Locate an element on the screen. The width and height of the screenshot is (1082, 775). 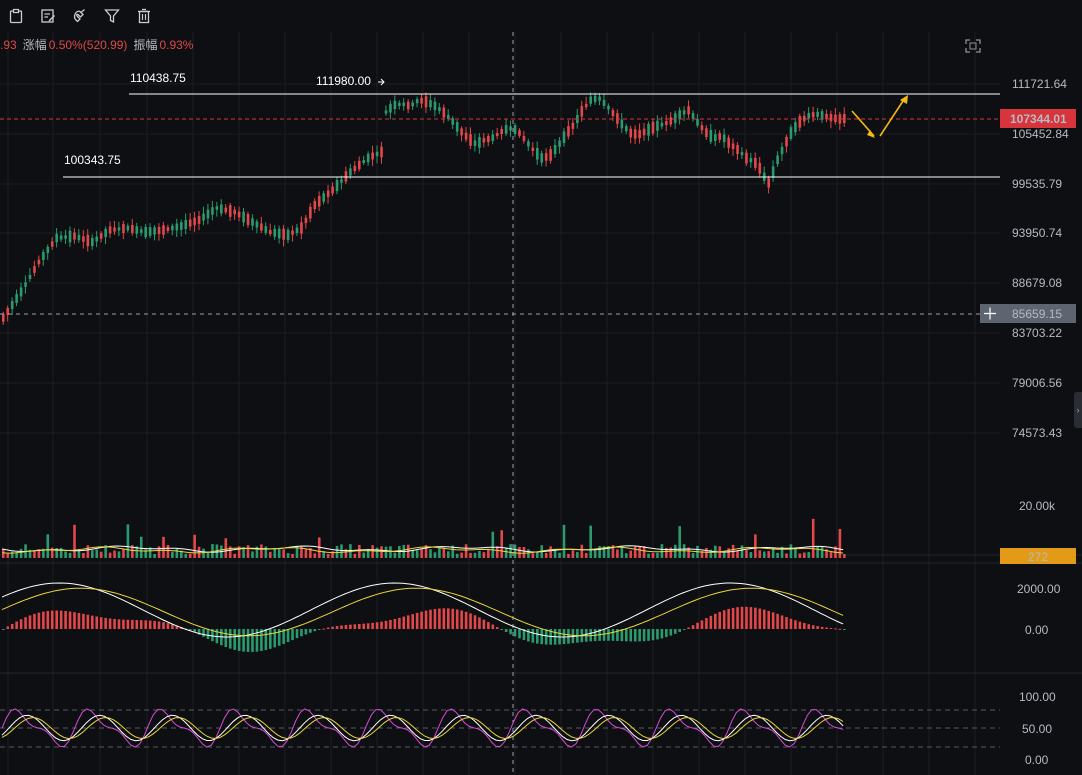
trash-icon is located at coordinates (144, 16).